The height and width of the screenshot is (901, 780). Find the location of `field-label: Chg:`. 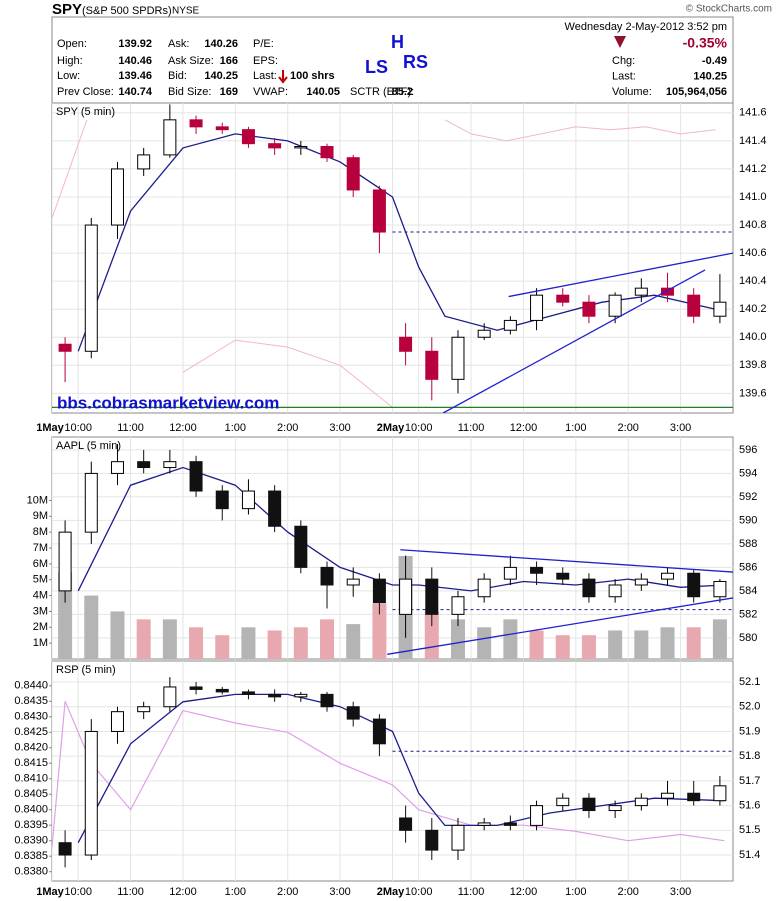

field-label: Chg: is located at coordinates (623, 61).